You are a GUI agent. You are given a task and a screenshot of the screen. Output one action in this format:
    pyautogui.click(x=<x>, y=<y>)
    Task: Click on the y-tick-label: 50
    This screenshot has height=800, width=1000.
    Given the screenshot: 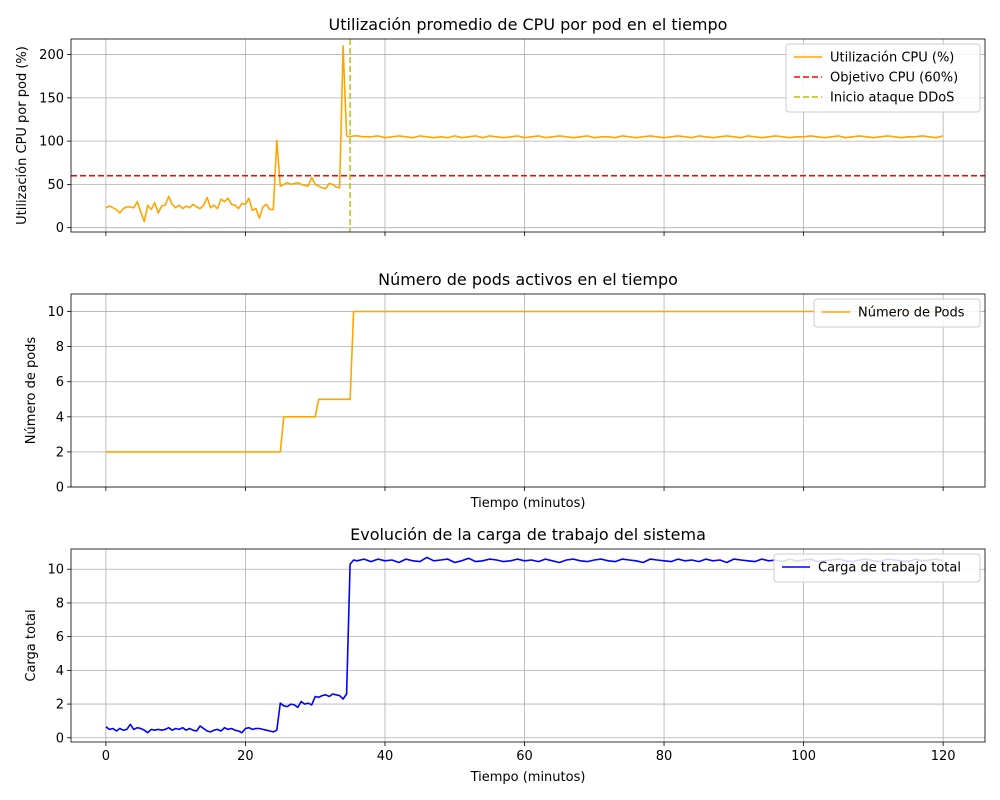 What is the action you would take?
    pyautogui.click(x=55, y=185)
    